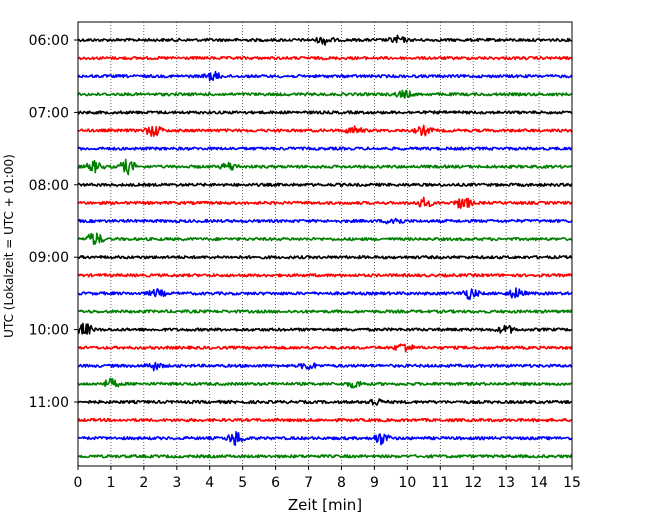  I want to click on x-tick-label: 12, so click(473, 483).